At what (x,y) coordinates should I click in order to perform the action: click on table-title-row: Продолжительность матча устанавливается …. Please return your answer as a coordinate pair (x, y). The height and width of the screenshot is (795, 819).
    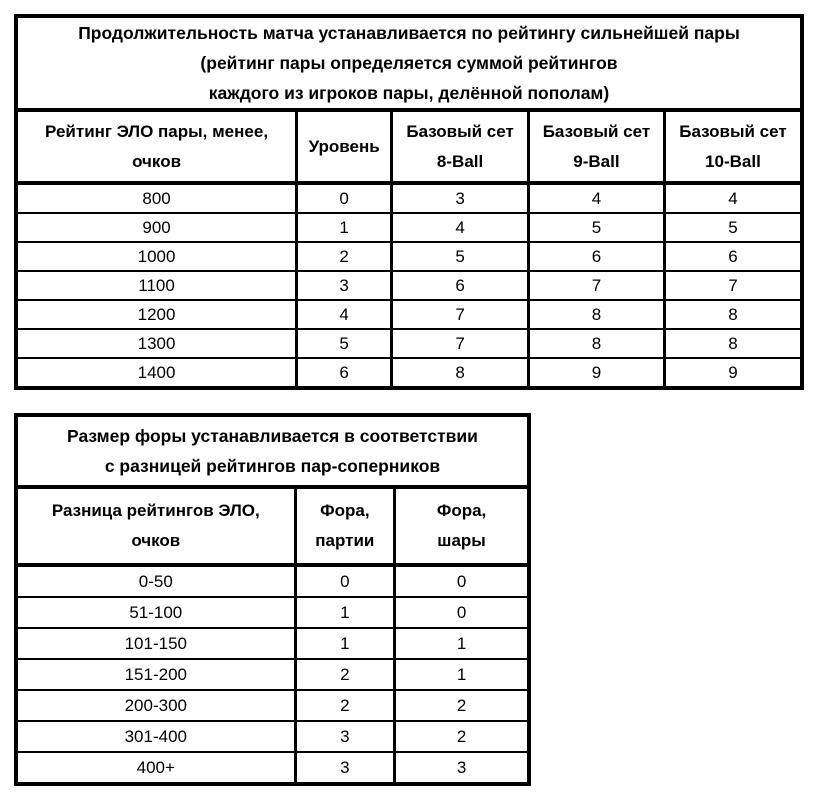
    Looking at the image, I should click on (409, 63).